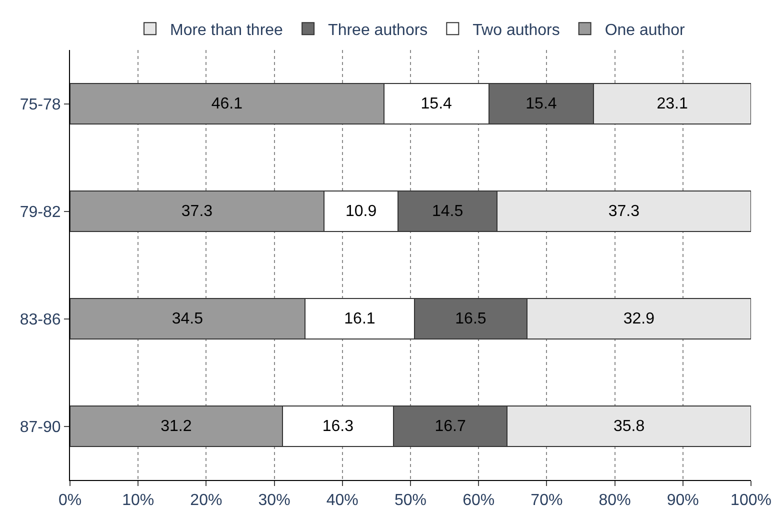 The width and height of the screenshot is (783, 525). I want to click on data-label: 46.1, so click(227, 103).